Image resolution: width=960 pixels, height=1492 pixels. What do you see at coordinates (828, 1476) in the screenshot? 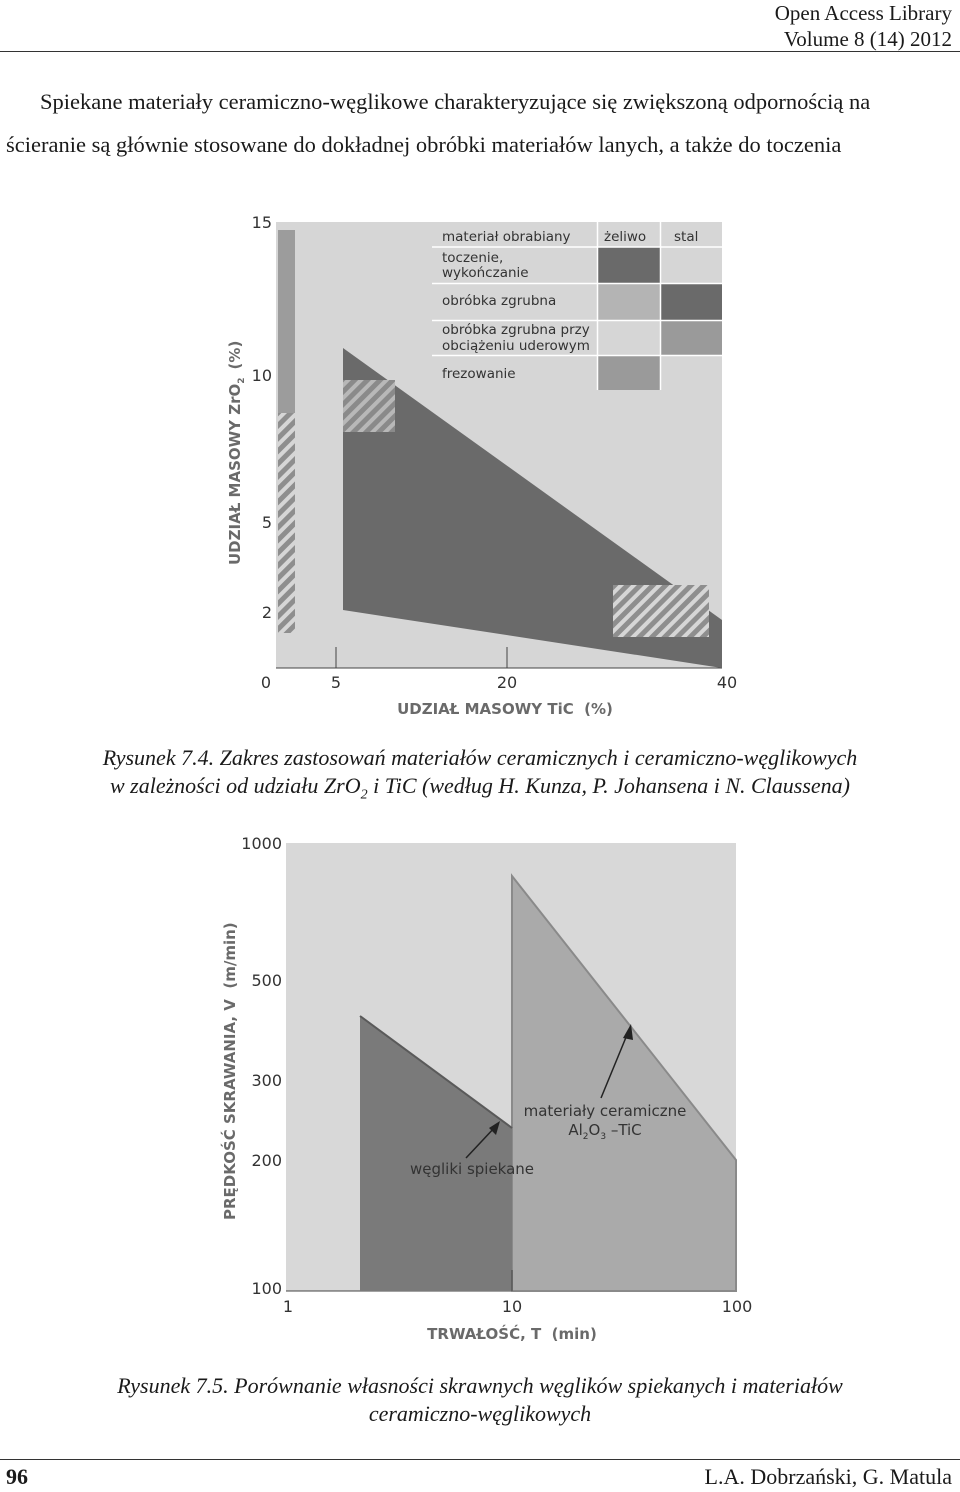
I see `footer-authors: L.A. Dobrzański, G. Matula` at bounding box center [828, 1476].